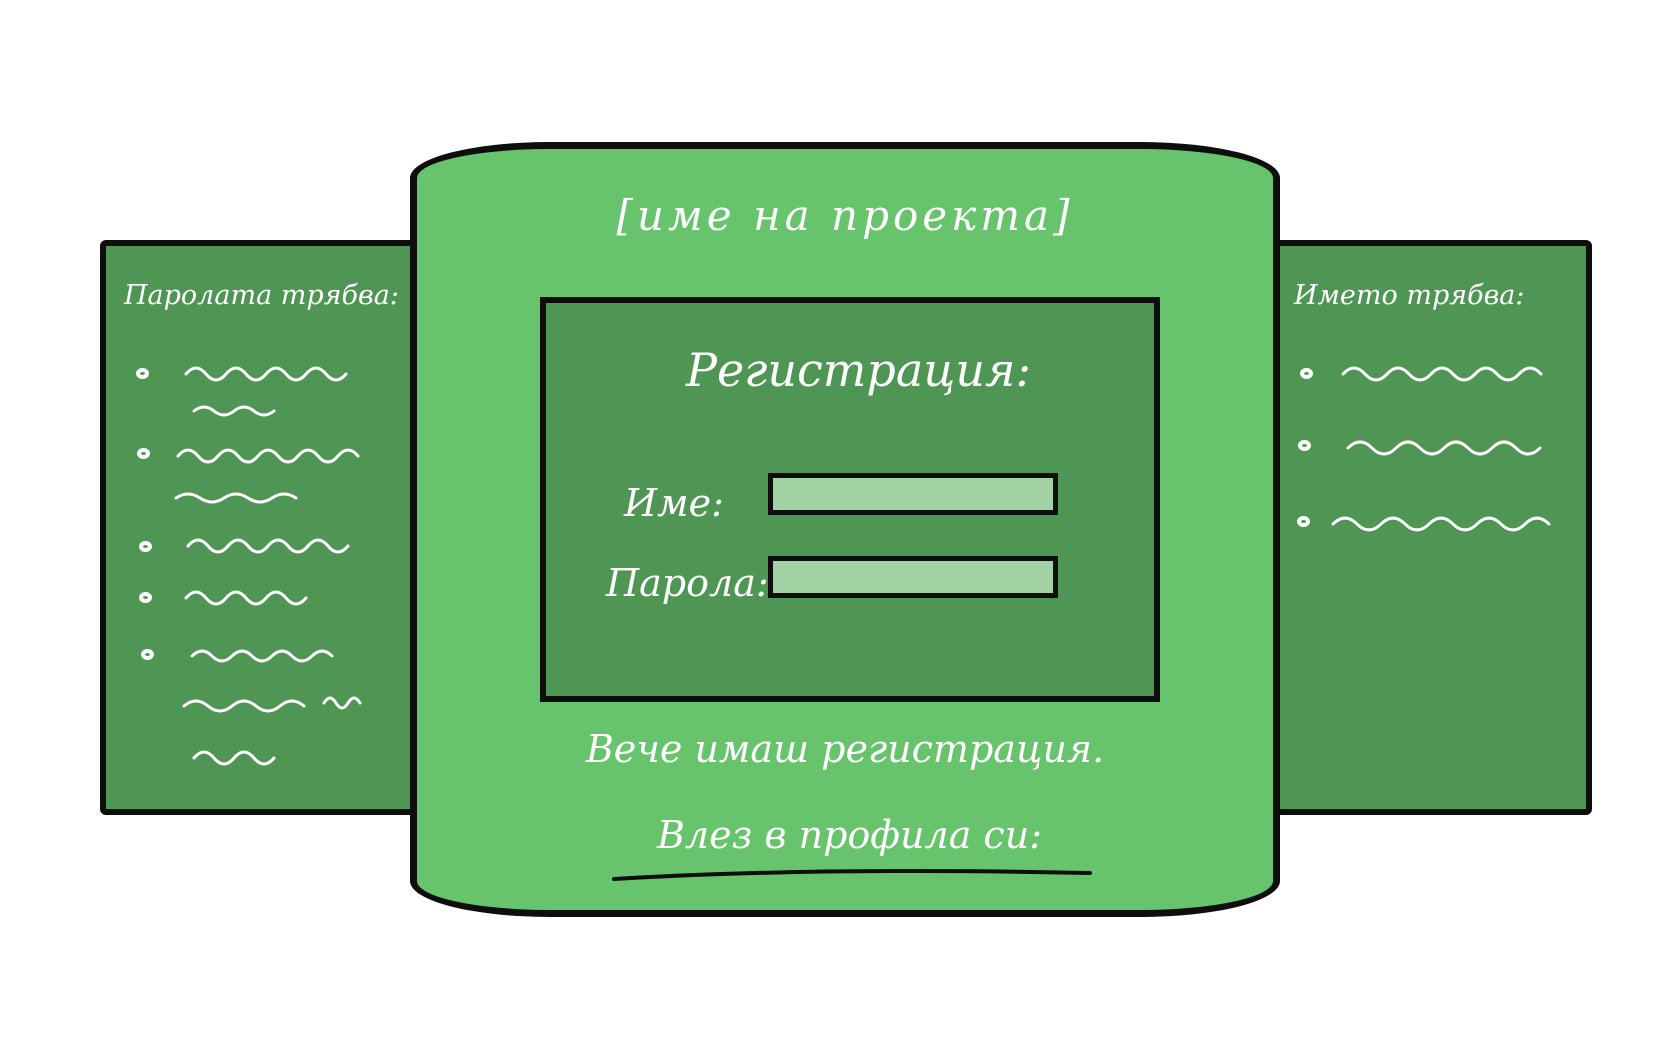 This screenshot has width=1680, height=1050. I want to click on registration-title: Регистрация:, so click(858, 370).